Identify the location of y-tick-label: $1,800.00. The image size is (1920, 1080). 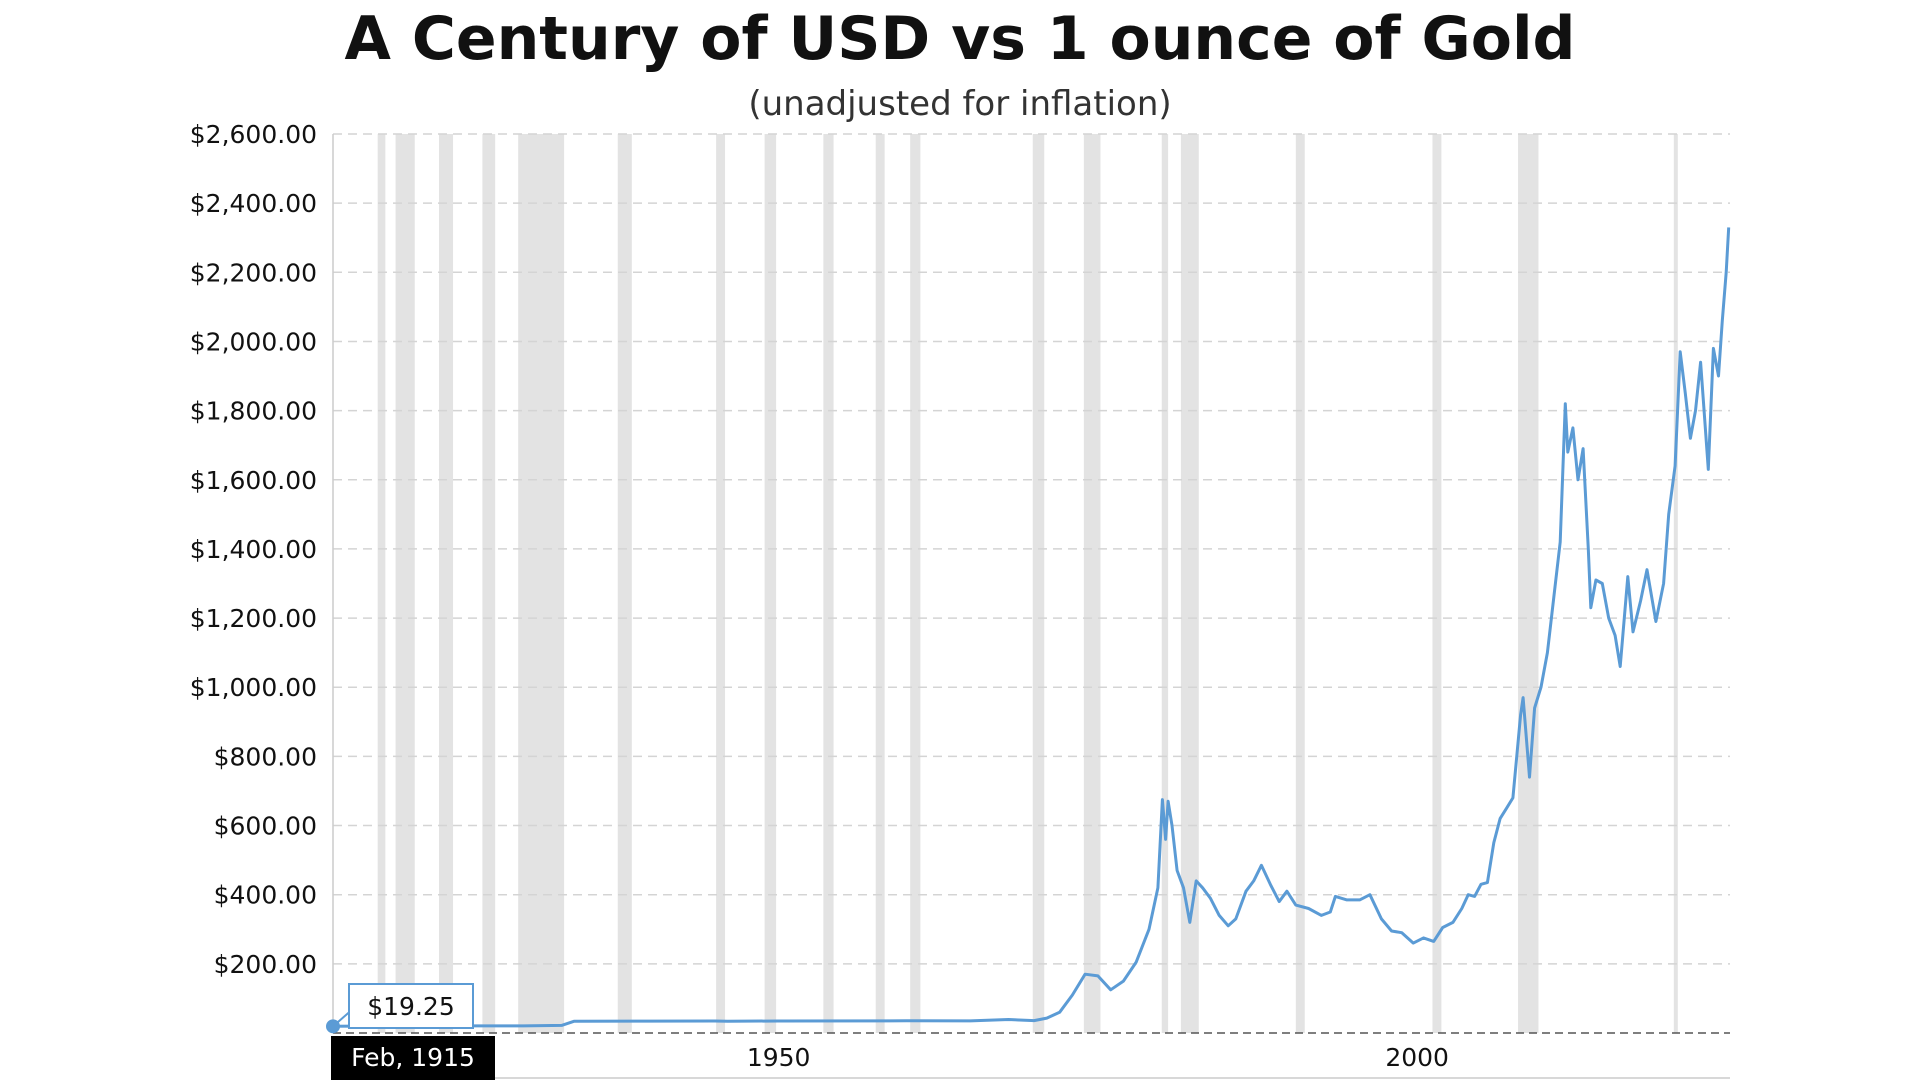
(253, 411).